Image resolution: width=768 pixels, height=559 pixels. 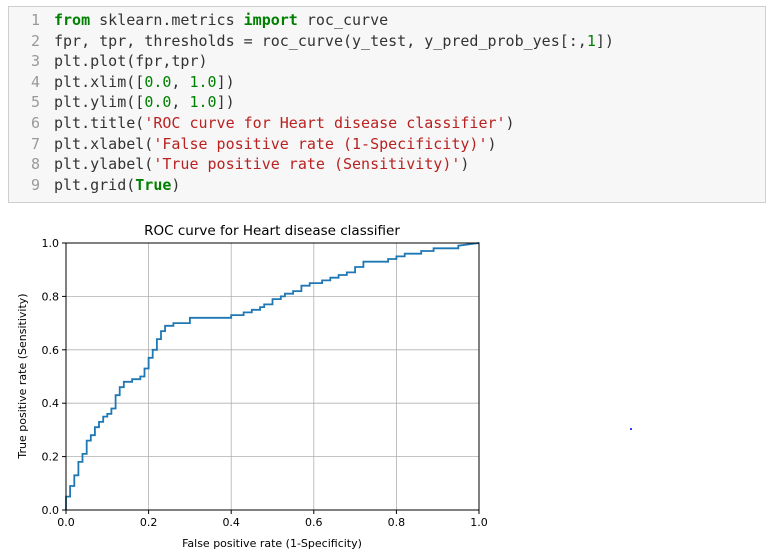 What do you see at coordinates (22, 376) in the screenshot?
I see `y-axis-label: True positive rate (Sensitivity)` at bounding box center [22, 376].